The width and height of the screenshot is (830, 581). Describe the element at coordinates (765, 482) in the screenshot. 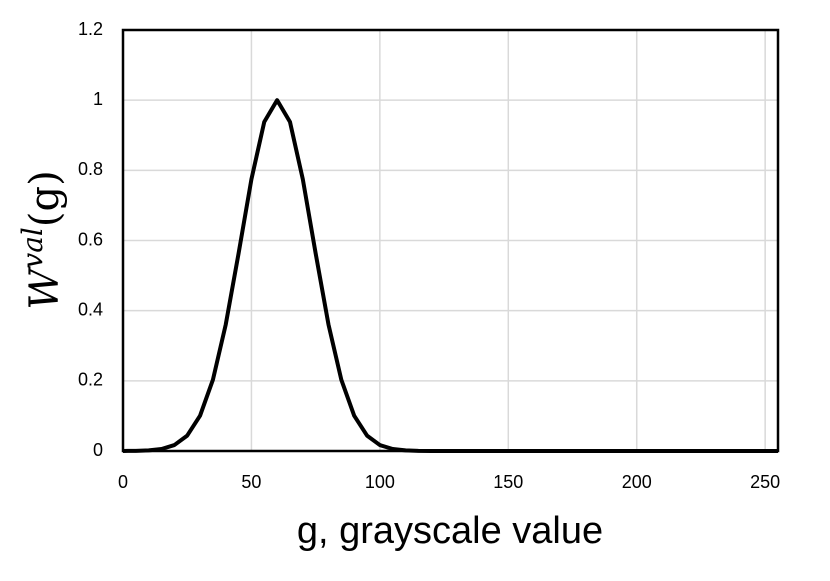

I see `x-tick-label: 250` at that location.